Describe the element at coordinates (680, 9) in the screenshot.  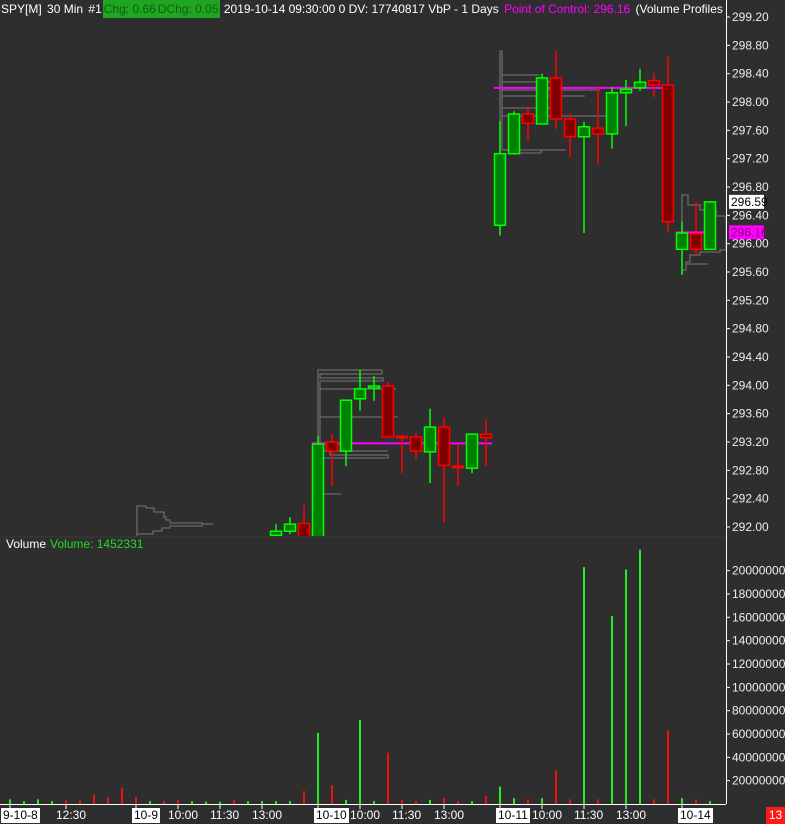
I see `study-name: (Volume Profiles & P` at that location.